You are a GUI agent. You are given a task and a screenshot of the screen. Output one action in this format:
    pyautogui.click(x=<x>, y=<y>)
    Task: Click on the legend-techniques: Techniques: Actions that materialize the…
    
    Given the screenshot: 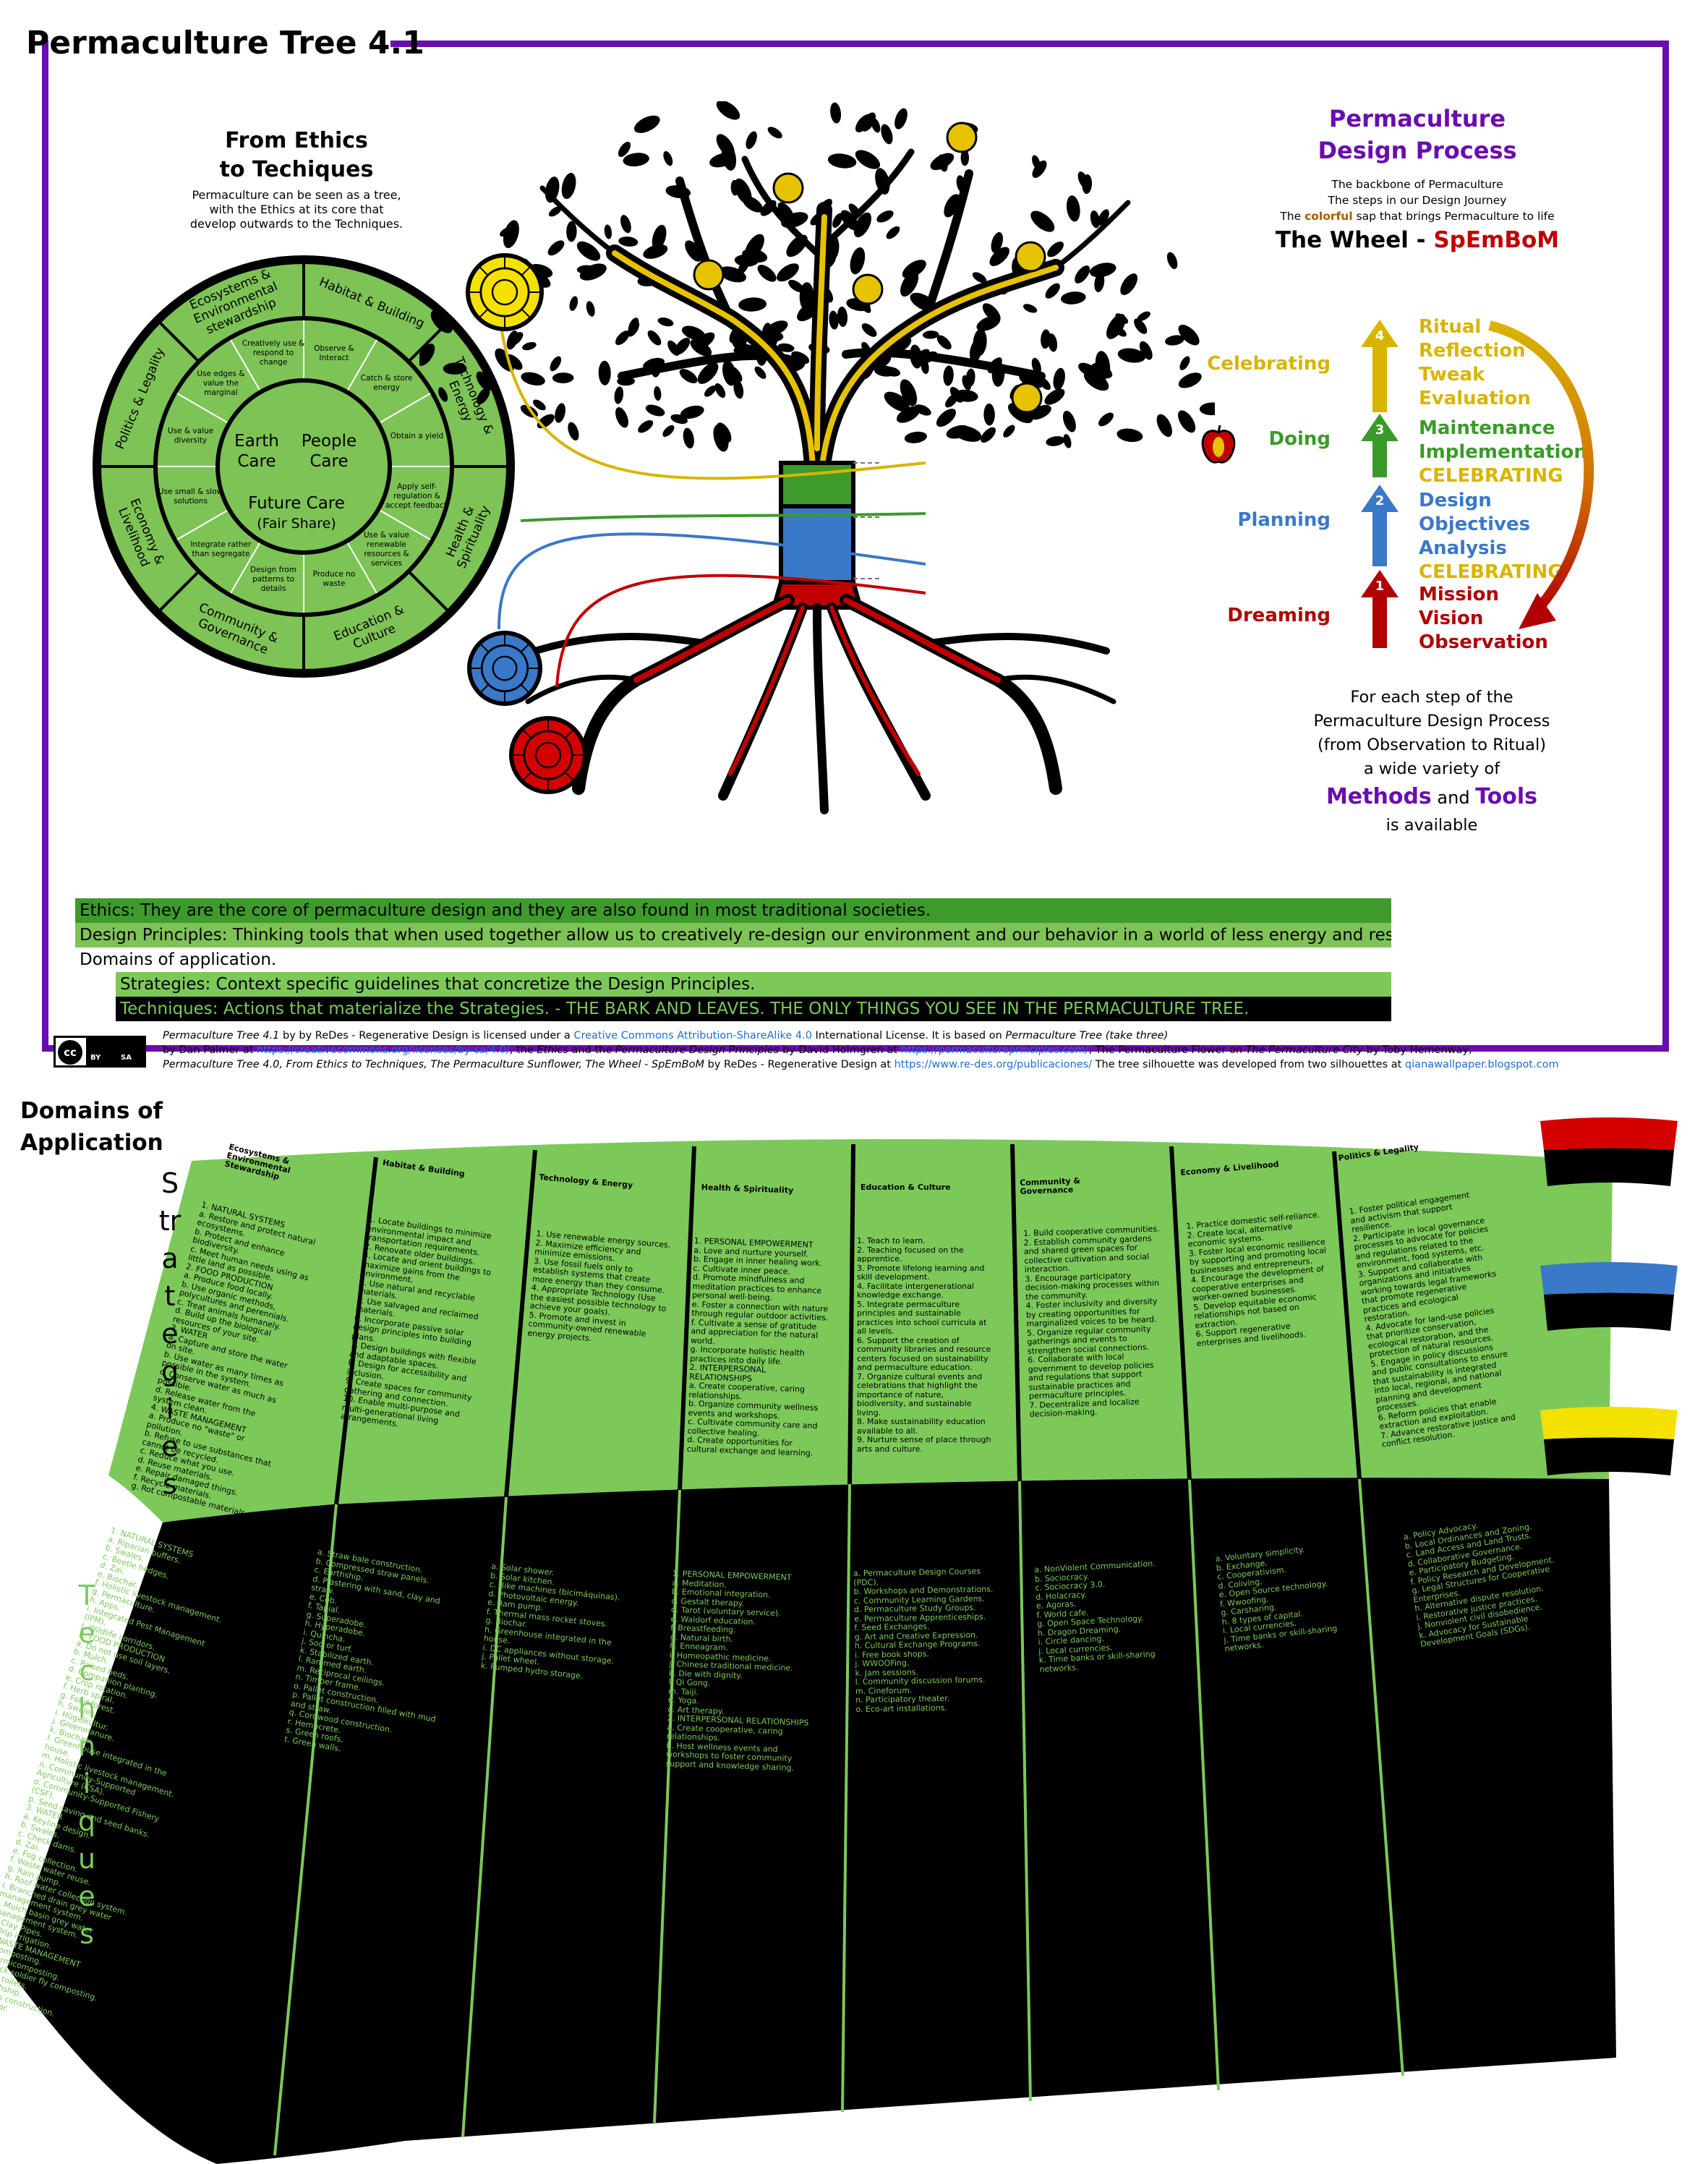 What is the action you would take?
    pyautogui.click(x=754, y=1009)
    